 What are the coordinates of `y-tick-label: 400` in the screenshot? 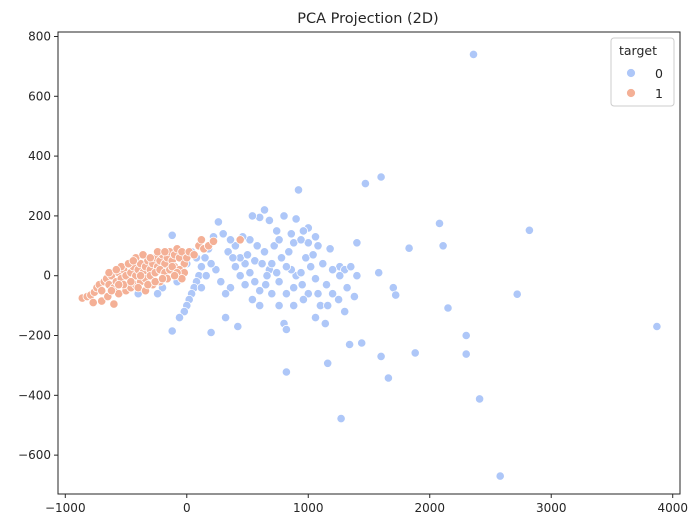 It's located at (39, 156).